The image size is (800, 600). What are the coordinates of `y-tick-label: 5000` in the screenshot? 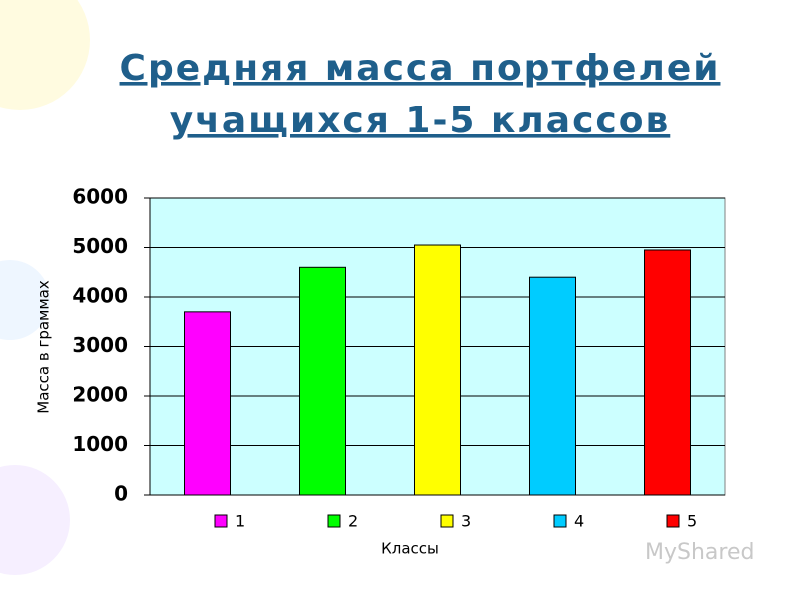 It's located at (100, 246).